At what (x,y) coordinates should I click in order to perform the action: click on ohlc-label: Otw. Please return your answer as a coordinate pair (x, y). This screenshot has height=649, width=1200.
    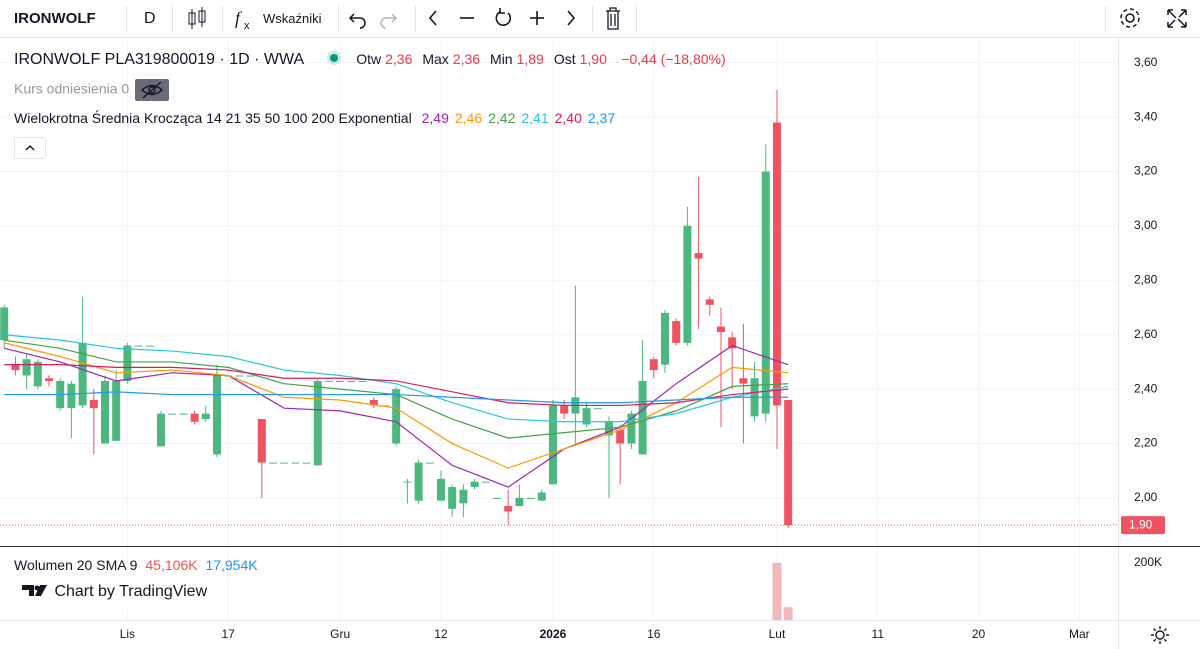
    Looking at the image, I should click on (369, 59).